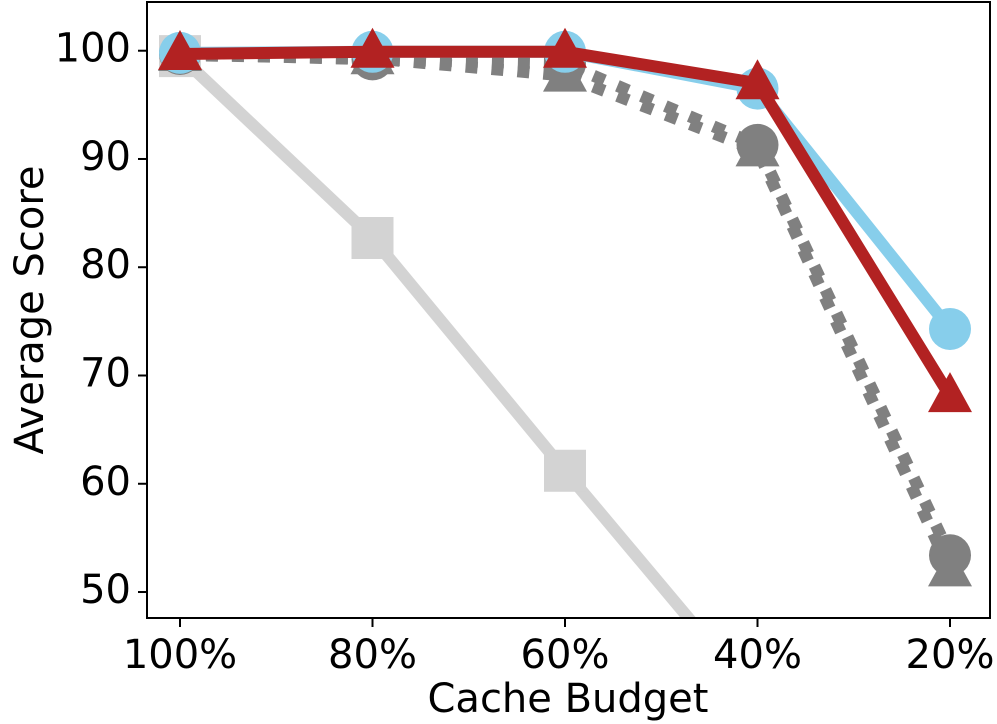 This screenshot has height=724, width=997. What do you see at coordinates (950, 328) in the screenshot?
I see `circle-marker` at bounding box center [950, 328].